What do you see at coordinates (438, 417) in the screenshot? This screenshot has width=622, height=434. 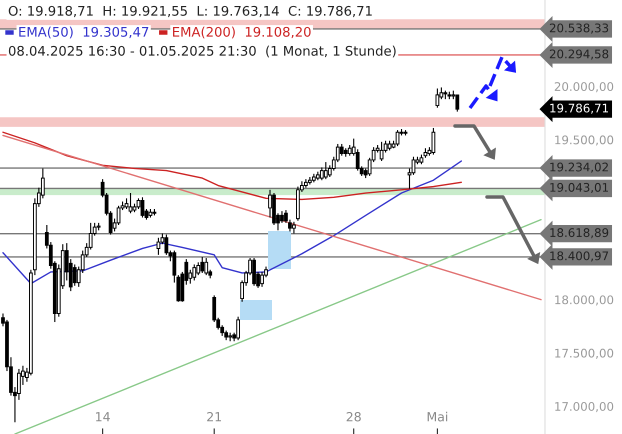 I see `x-tick-label: Mai` at bounding box center [438, 417].